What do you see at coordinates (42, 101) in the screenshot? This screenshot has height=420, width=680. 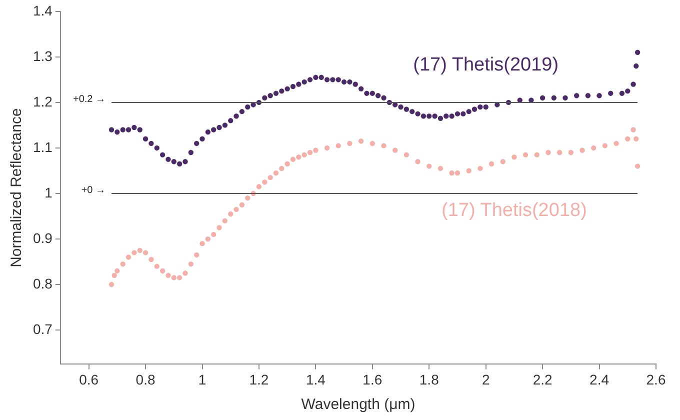 I see `y-tick-label: 1.2` at bounding box center [42, 101].